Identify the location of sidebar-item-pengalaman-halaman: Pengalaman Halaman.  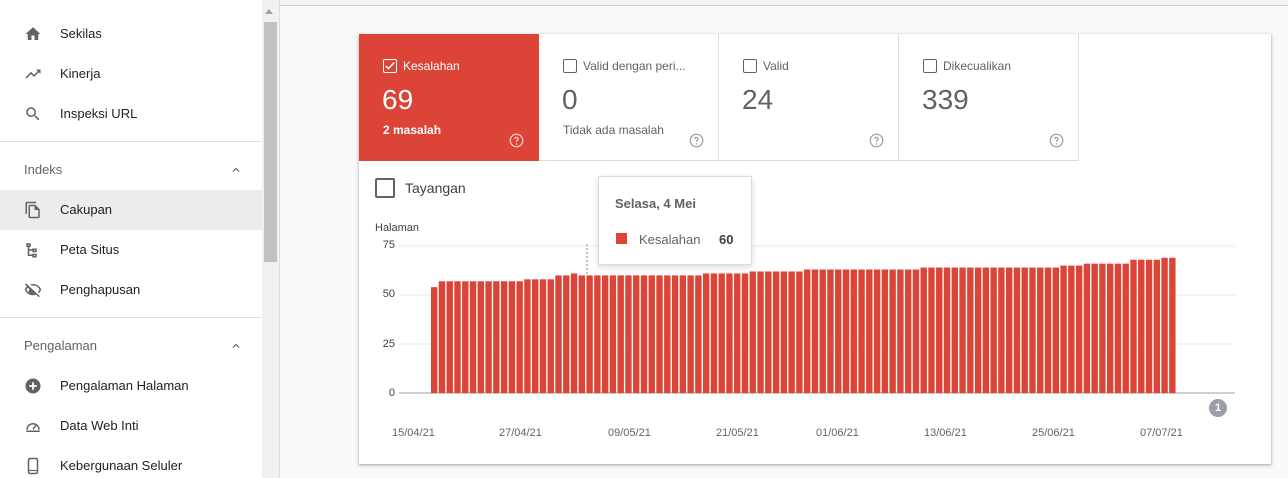
(131, 386).